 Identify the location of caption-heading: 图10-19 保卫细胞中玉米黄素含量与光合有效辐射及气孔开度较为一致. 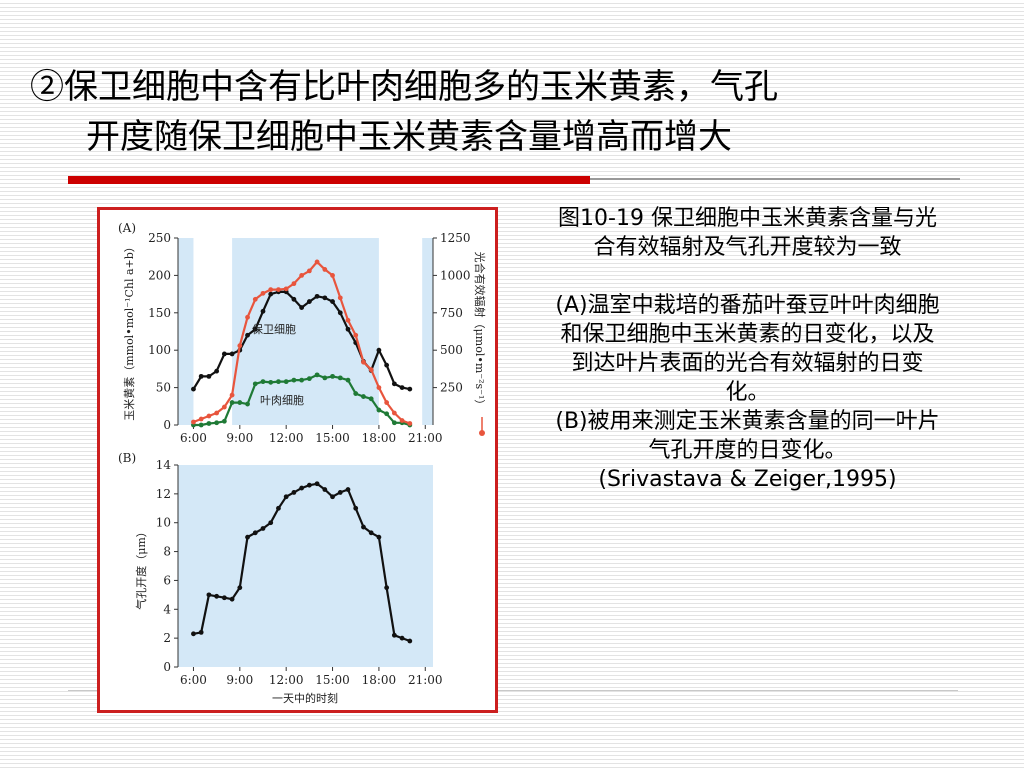
(747, 233).